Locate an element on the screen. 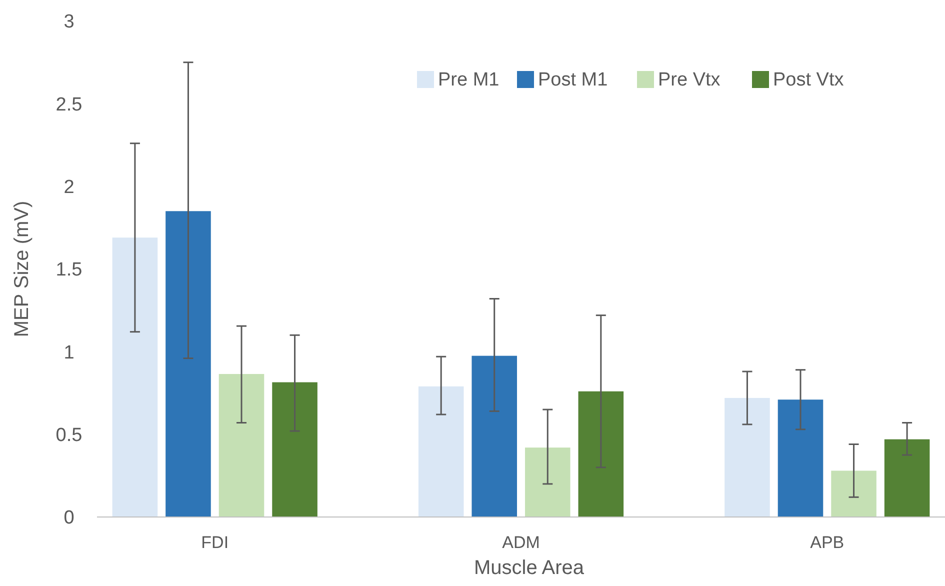 The height and width of the screenshot is (586, 945). legend-label: Post M1 is located at coordinates (573, 80).